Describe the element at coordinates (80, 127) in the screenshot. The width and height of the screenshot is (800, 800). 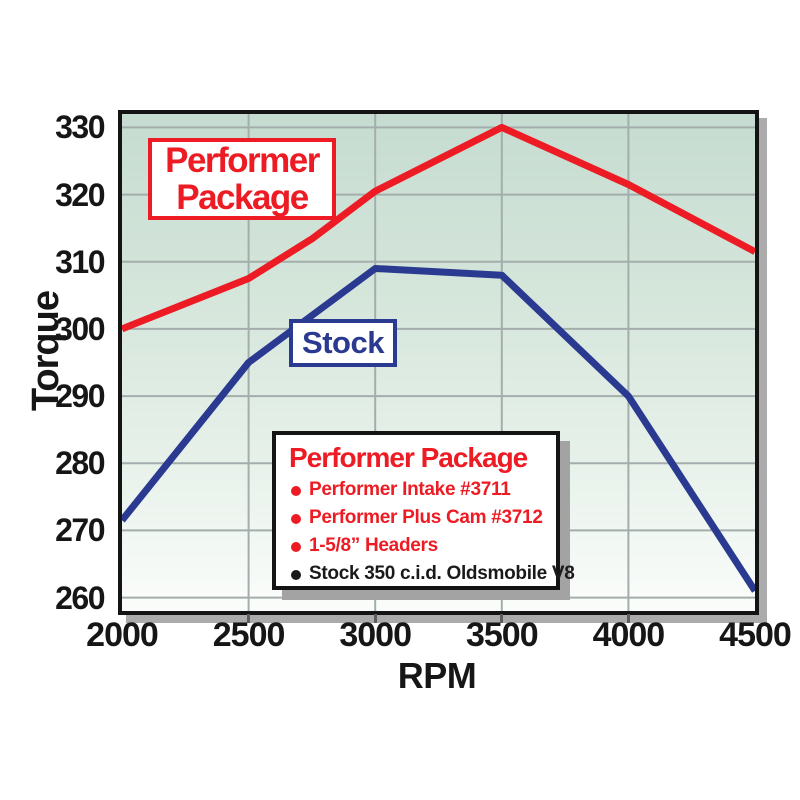
I see `y-tick-label: 330` at that location.